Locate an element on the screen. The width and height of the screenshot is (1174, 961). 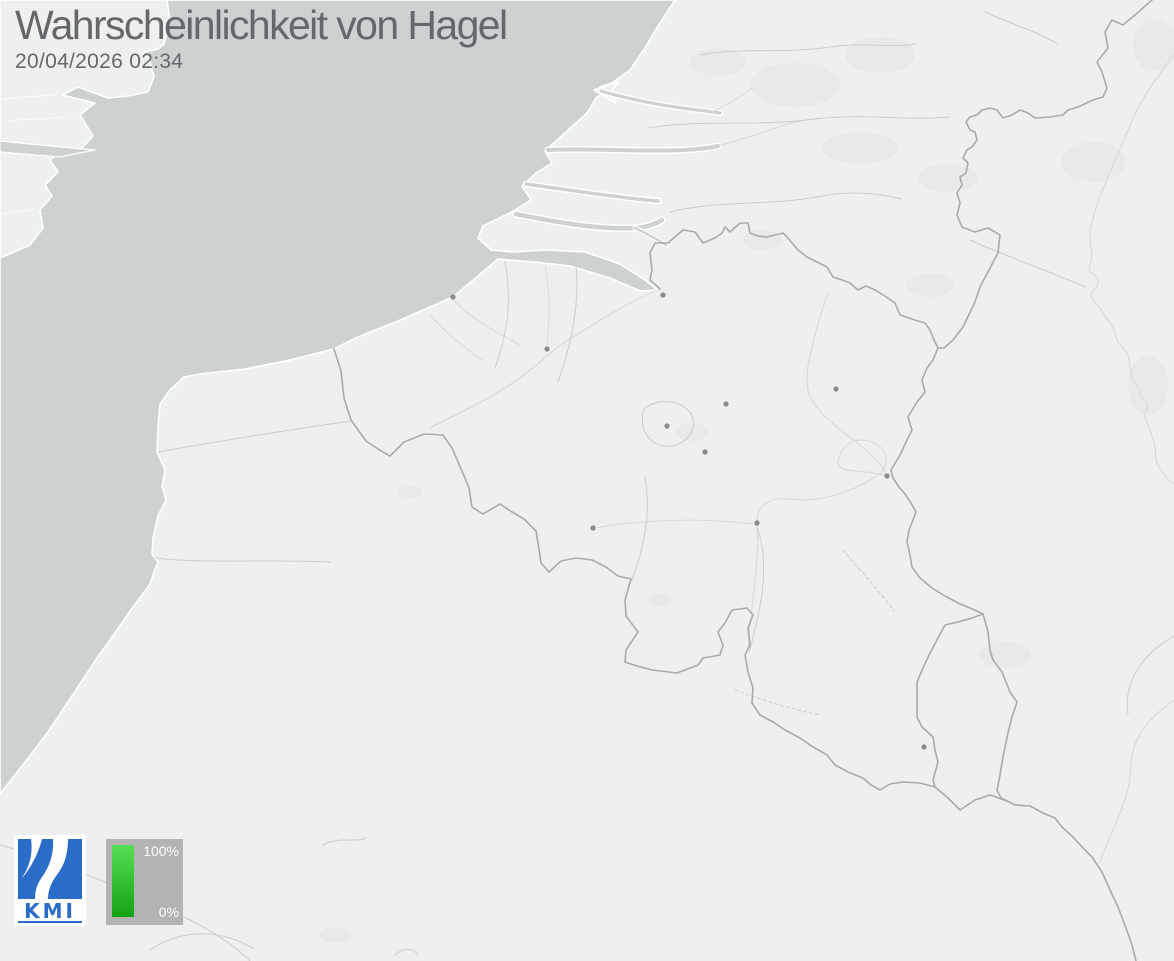
moselle-river is located at coordinates (1136, 781).